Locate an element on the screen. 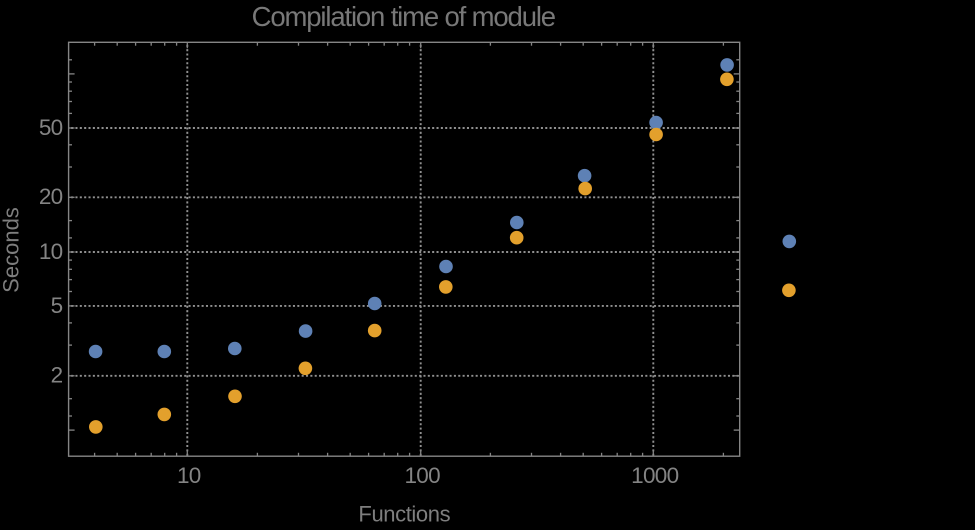 This screenshot has width=975, height=530. svg-text: 5 is located at coordinates (57, 305).